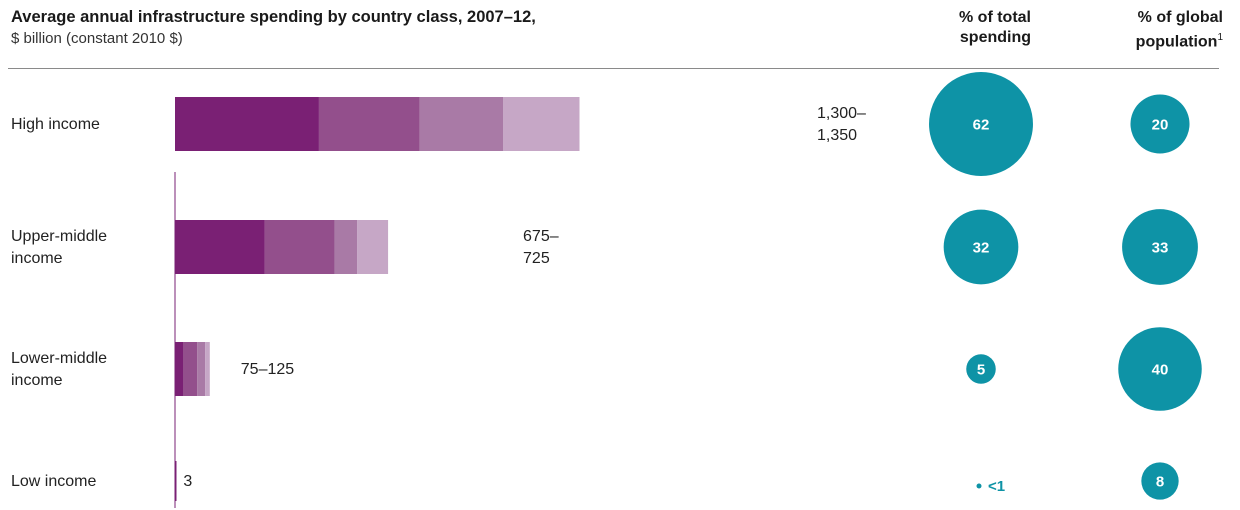 This screenshot has height=510, width=1240. I want to click on value-label-low-income: 3, so click(187, 481).